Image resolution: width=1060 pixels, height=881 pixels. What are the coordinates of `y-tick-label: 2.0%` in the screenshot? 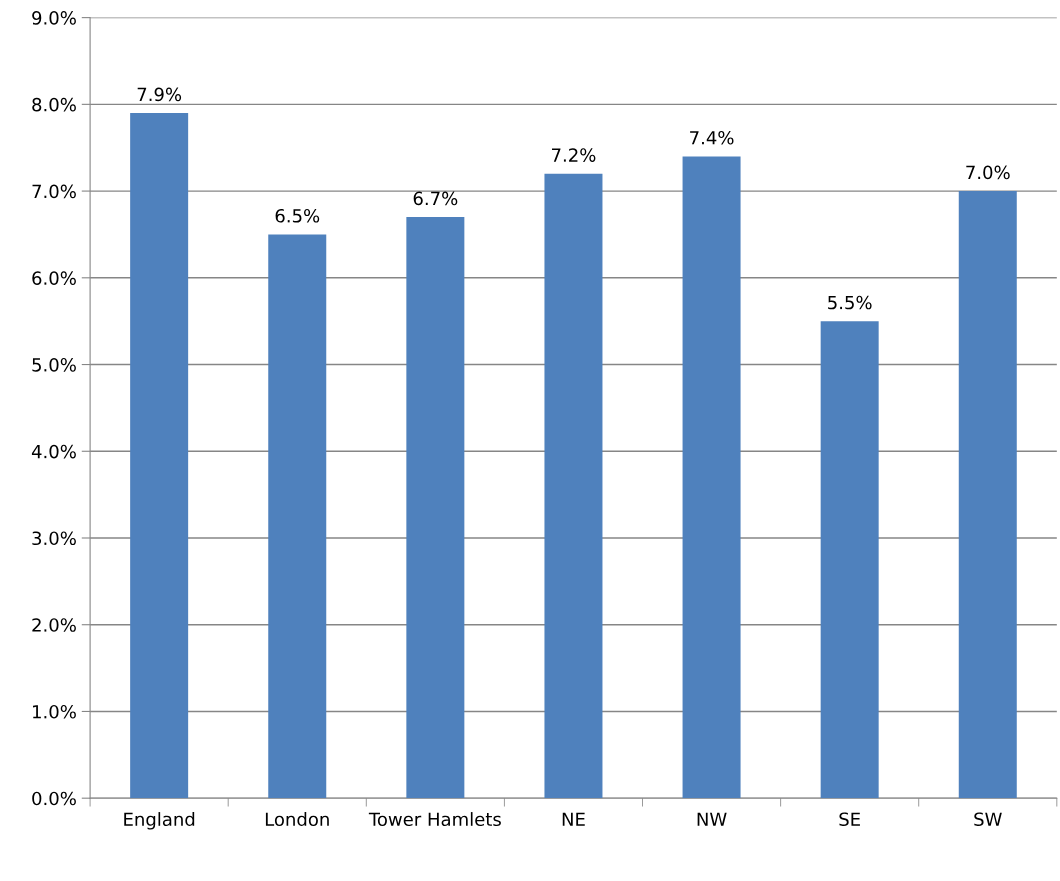 It's located at (54, 625).